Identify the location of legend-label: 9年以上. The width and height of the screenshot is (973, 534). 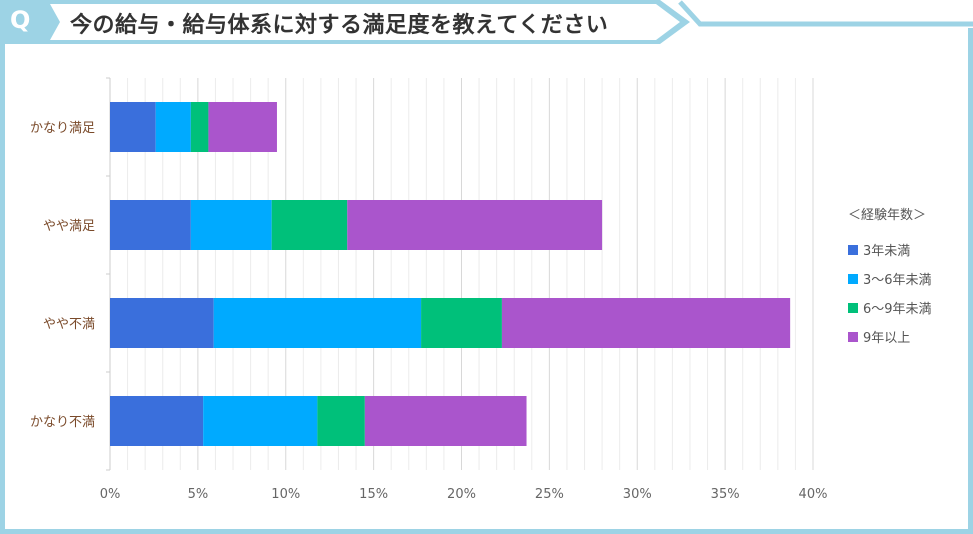
(887, 338).